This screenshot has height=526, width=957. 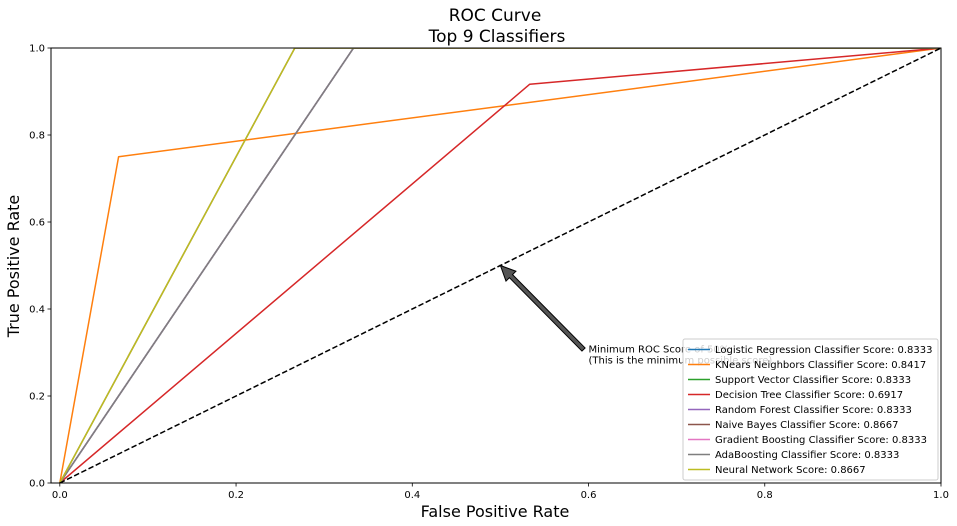 What do you see at coordinates (495, 16) in the screenshot?
I see `chart-title: ROC Curve` at bounding box center [495, 16].